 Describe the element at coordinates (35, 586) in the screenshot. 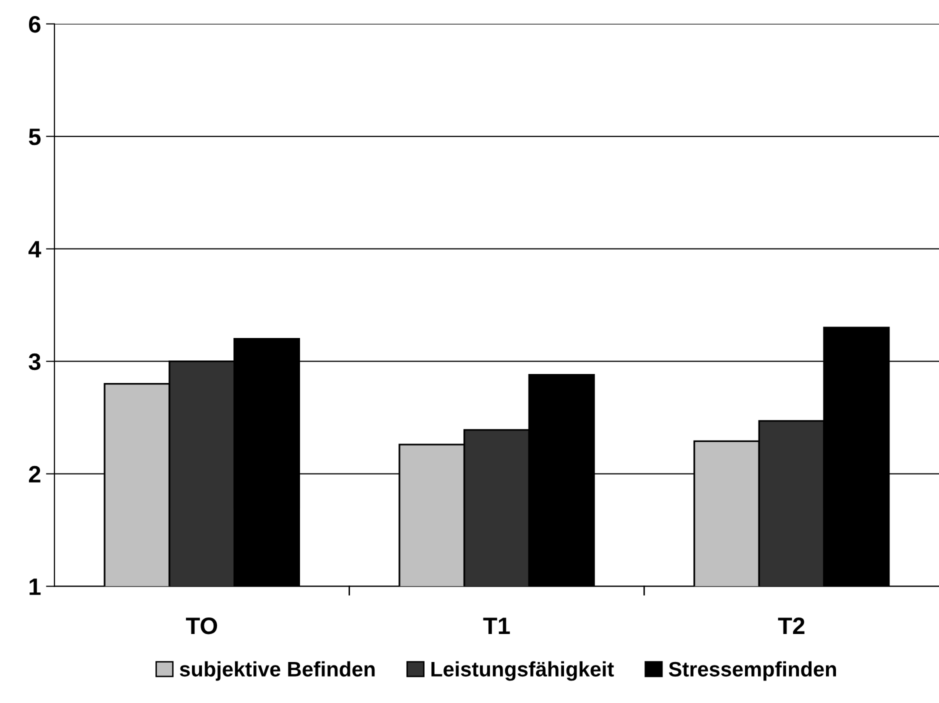

I see `y-tick-label: 1` at that location.